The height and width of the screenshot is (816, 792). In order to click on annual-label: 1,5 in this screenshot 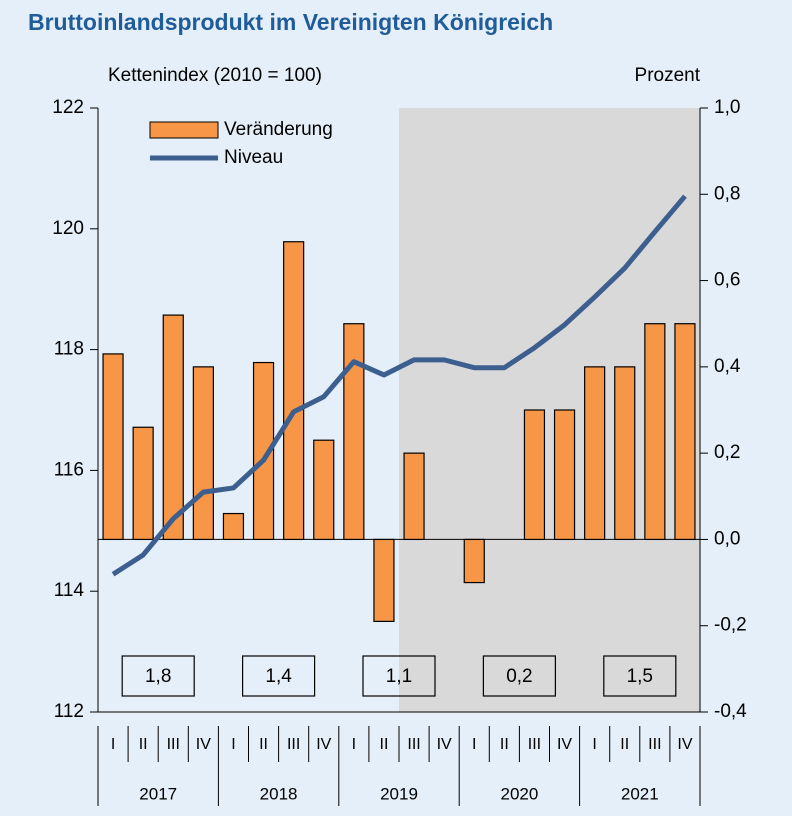, I will do `click(640, 676)`.